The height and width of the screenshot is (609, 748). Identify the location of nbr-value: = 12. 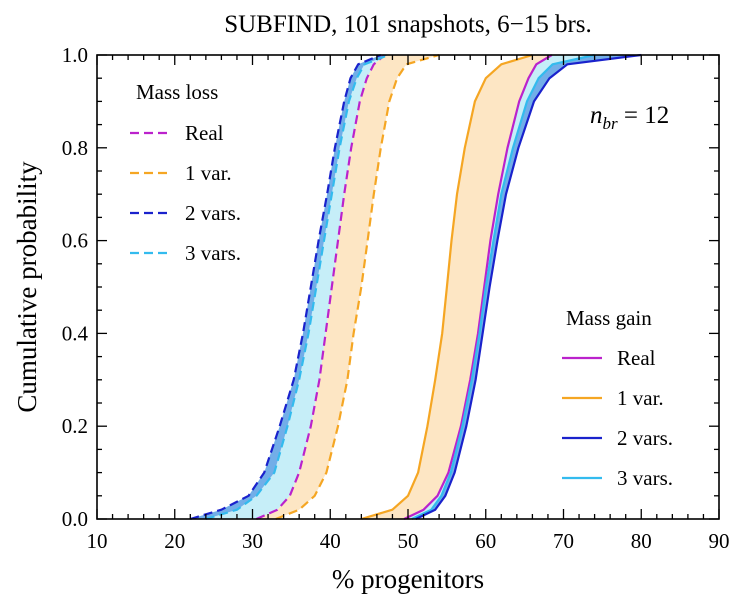
(644, 115).